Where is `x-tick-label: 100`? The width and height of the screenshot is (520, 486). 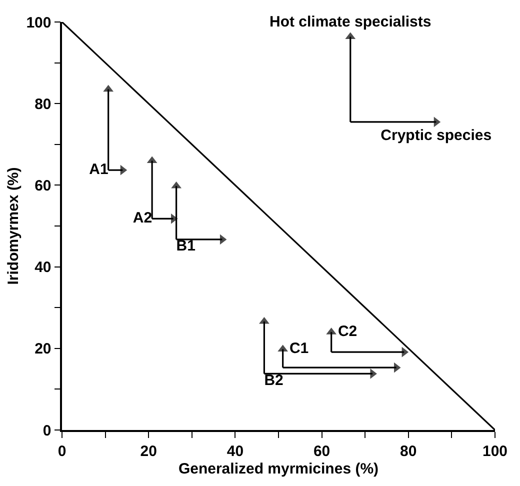
x-tick-label: 100 is located at coordinates (495, 451).